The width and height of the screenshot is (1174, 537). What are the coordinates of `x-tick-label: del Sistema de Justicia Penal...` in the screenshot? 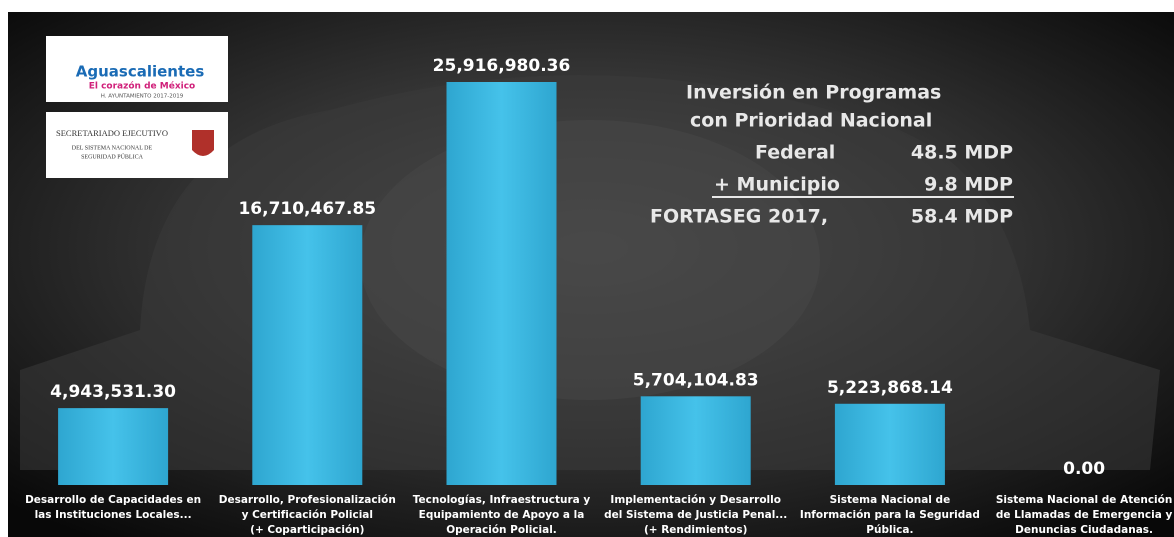 It's located at (695, 515).